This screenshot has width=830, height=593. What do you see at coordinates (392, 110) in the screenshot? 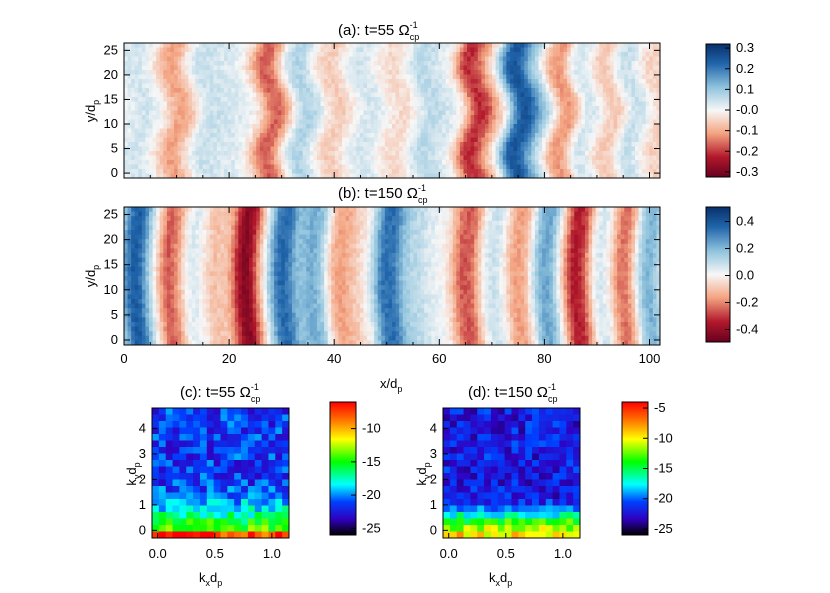
I see `panel-a-field` at bounding box center [392, 110].